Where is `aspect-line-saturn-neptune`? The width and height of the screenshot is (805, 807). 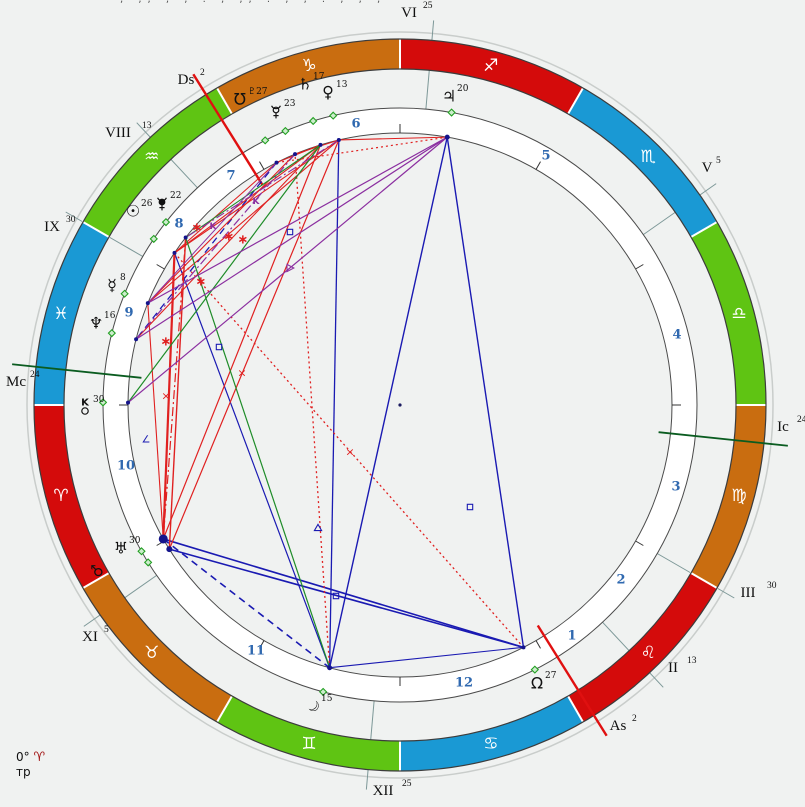 aspect-line-saturn-neptune is located at coordinates (228, 242).